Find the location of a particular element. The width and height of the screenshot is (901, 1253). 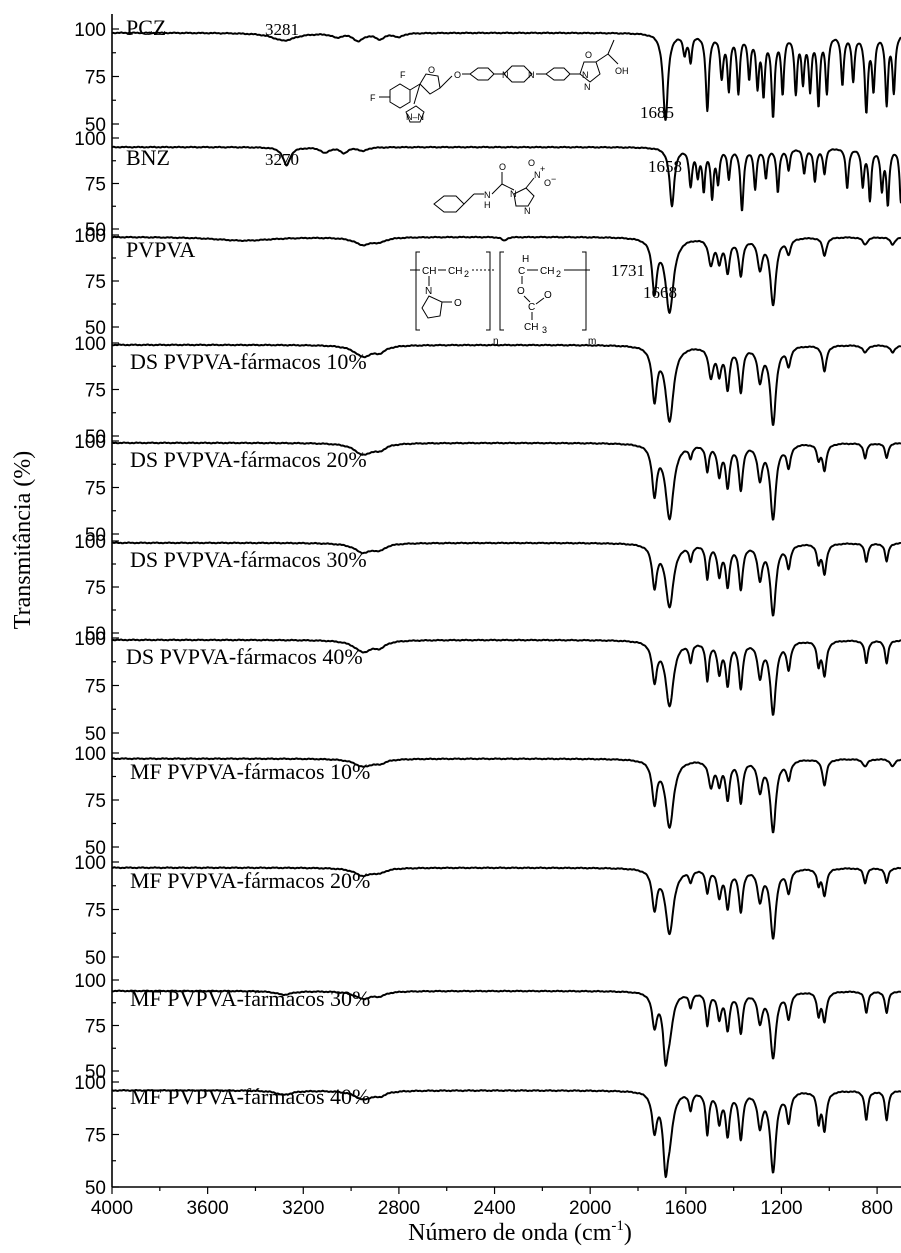

series-label: PVPVA is located at coordinates (160, 249).